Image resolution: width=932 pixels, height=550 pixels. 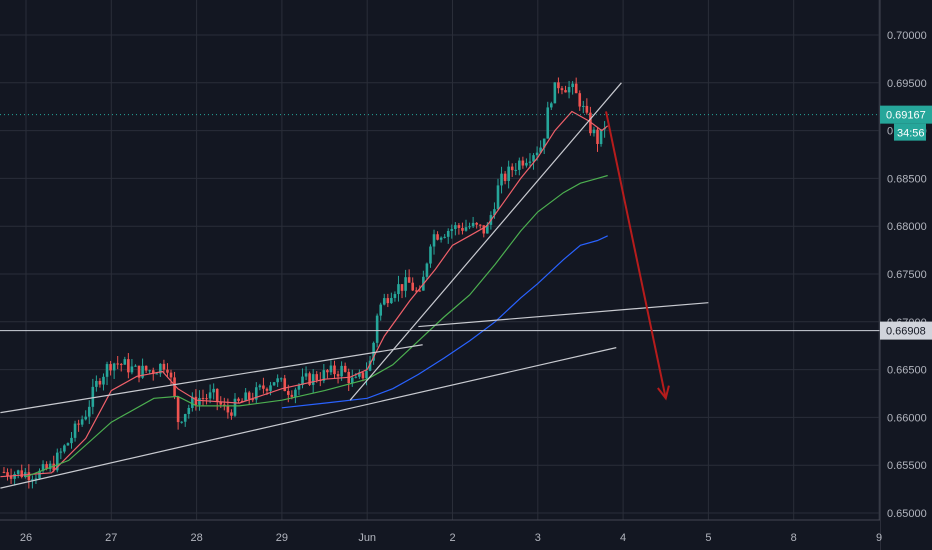 What do you see at coordinates (907, 84) in the screenshot?
I see `y-tick-label: 0.69500` at bounding box center [907, 84].